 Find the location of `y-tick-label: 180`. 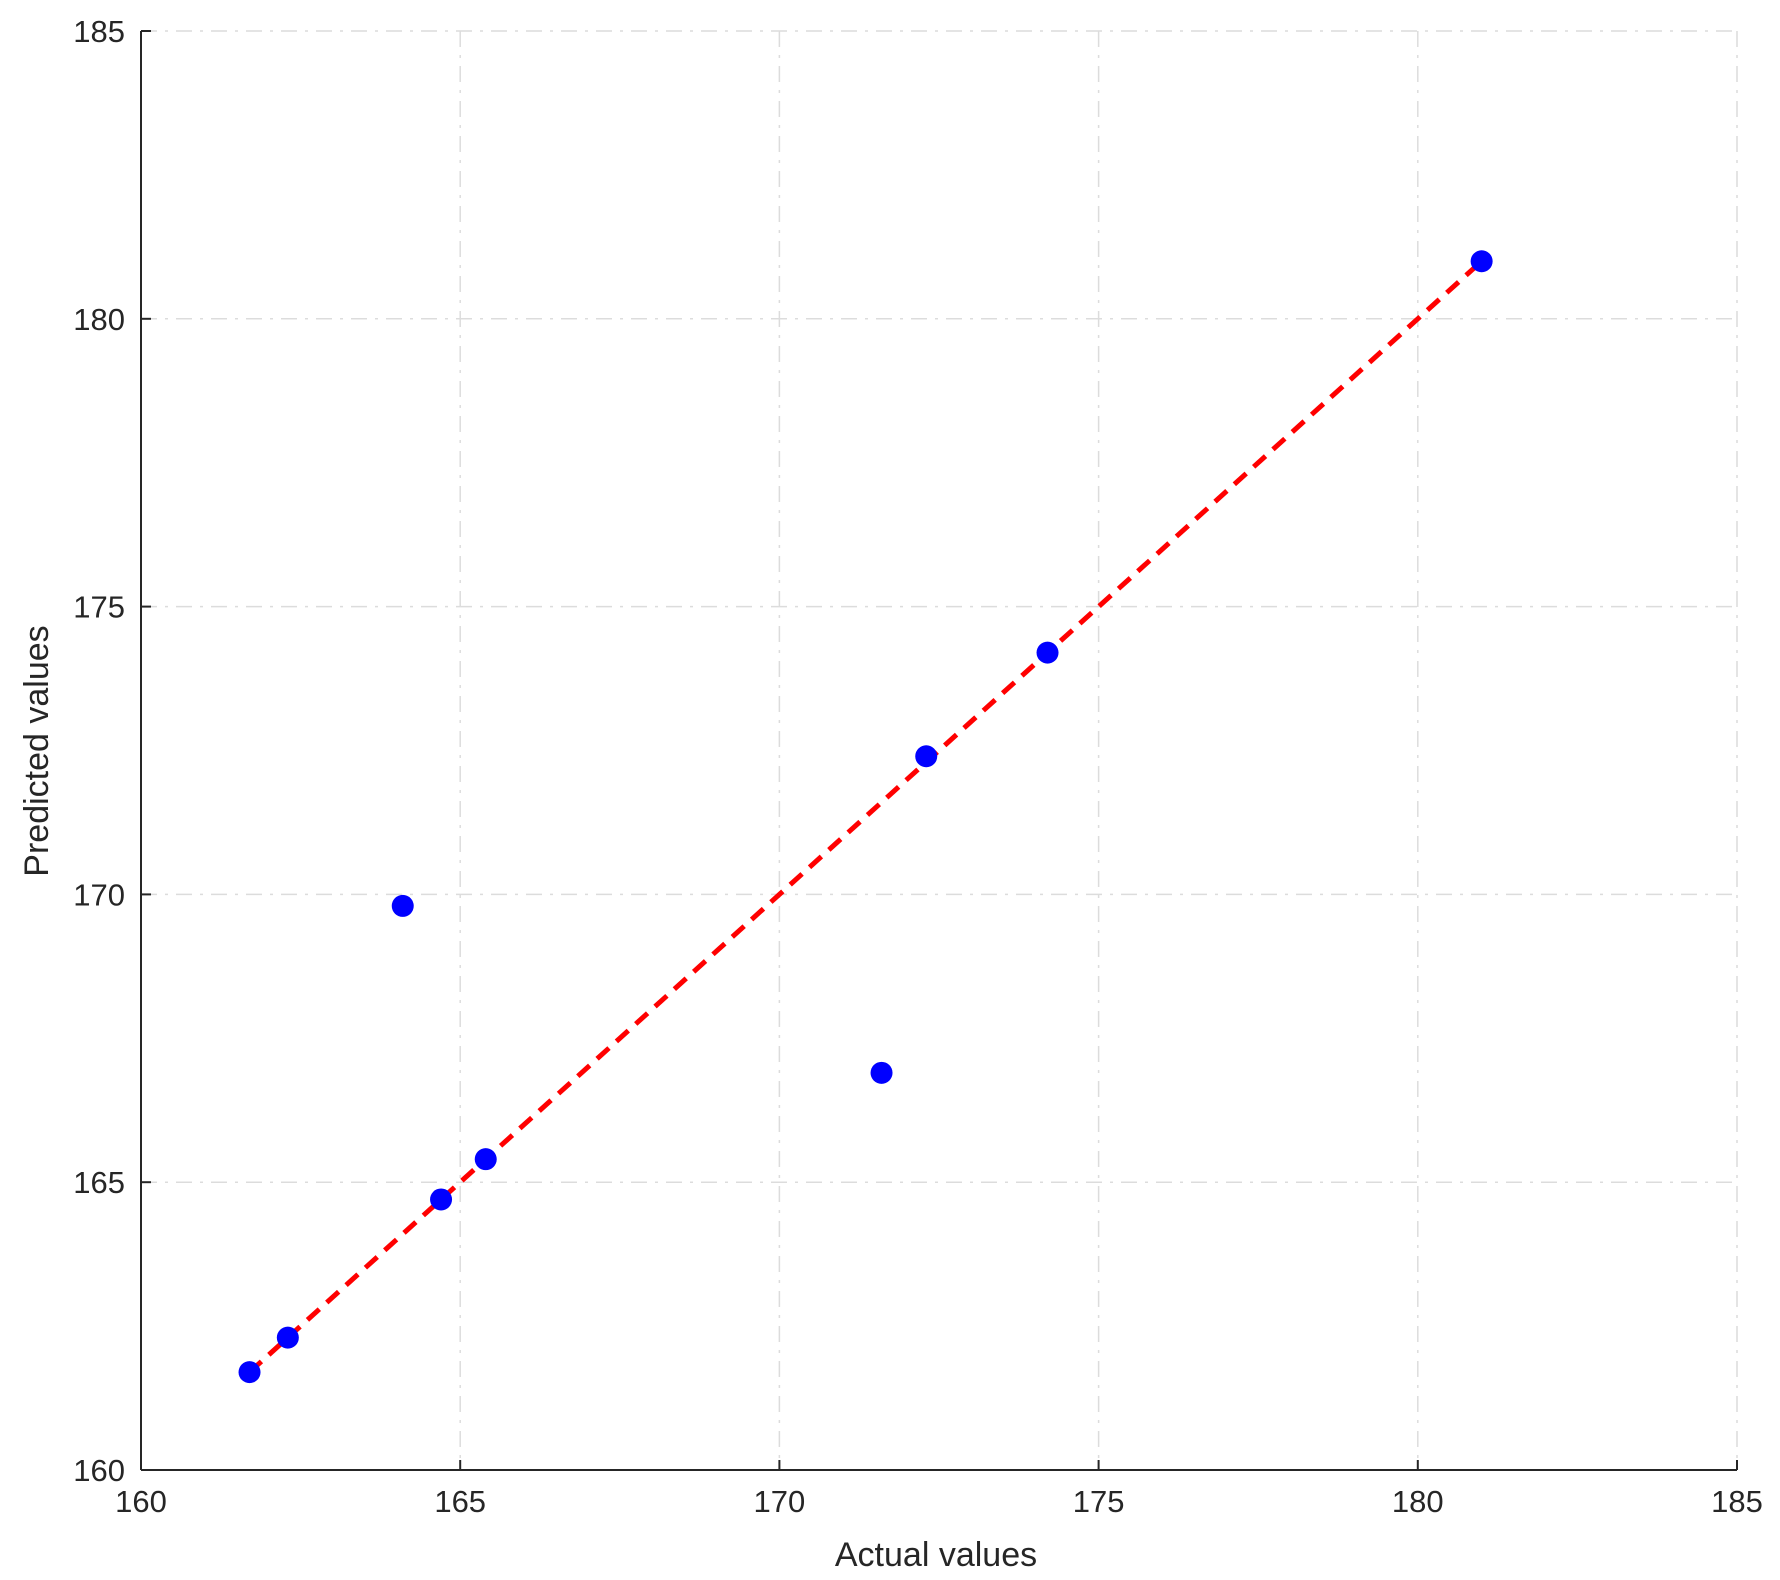

y-tick-label: 180 is located at coordinates (99, 319).